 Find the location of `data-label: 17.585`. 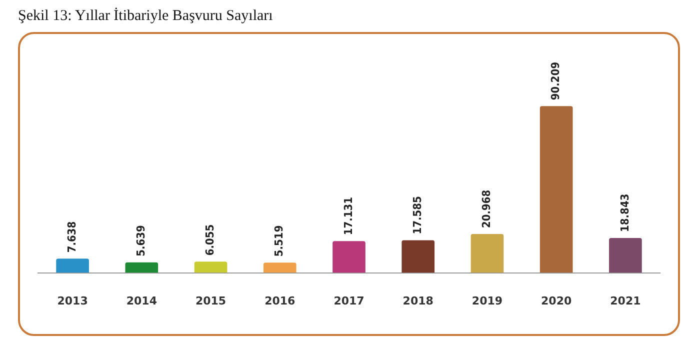

data-label: 17.585 is located at coordinates (417, 215).